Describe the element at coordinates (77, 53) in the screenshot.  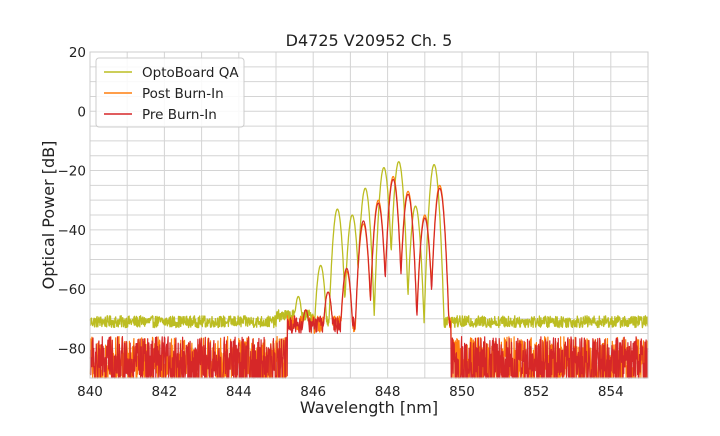
I see `y-tick-label: 20` at that location.